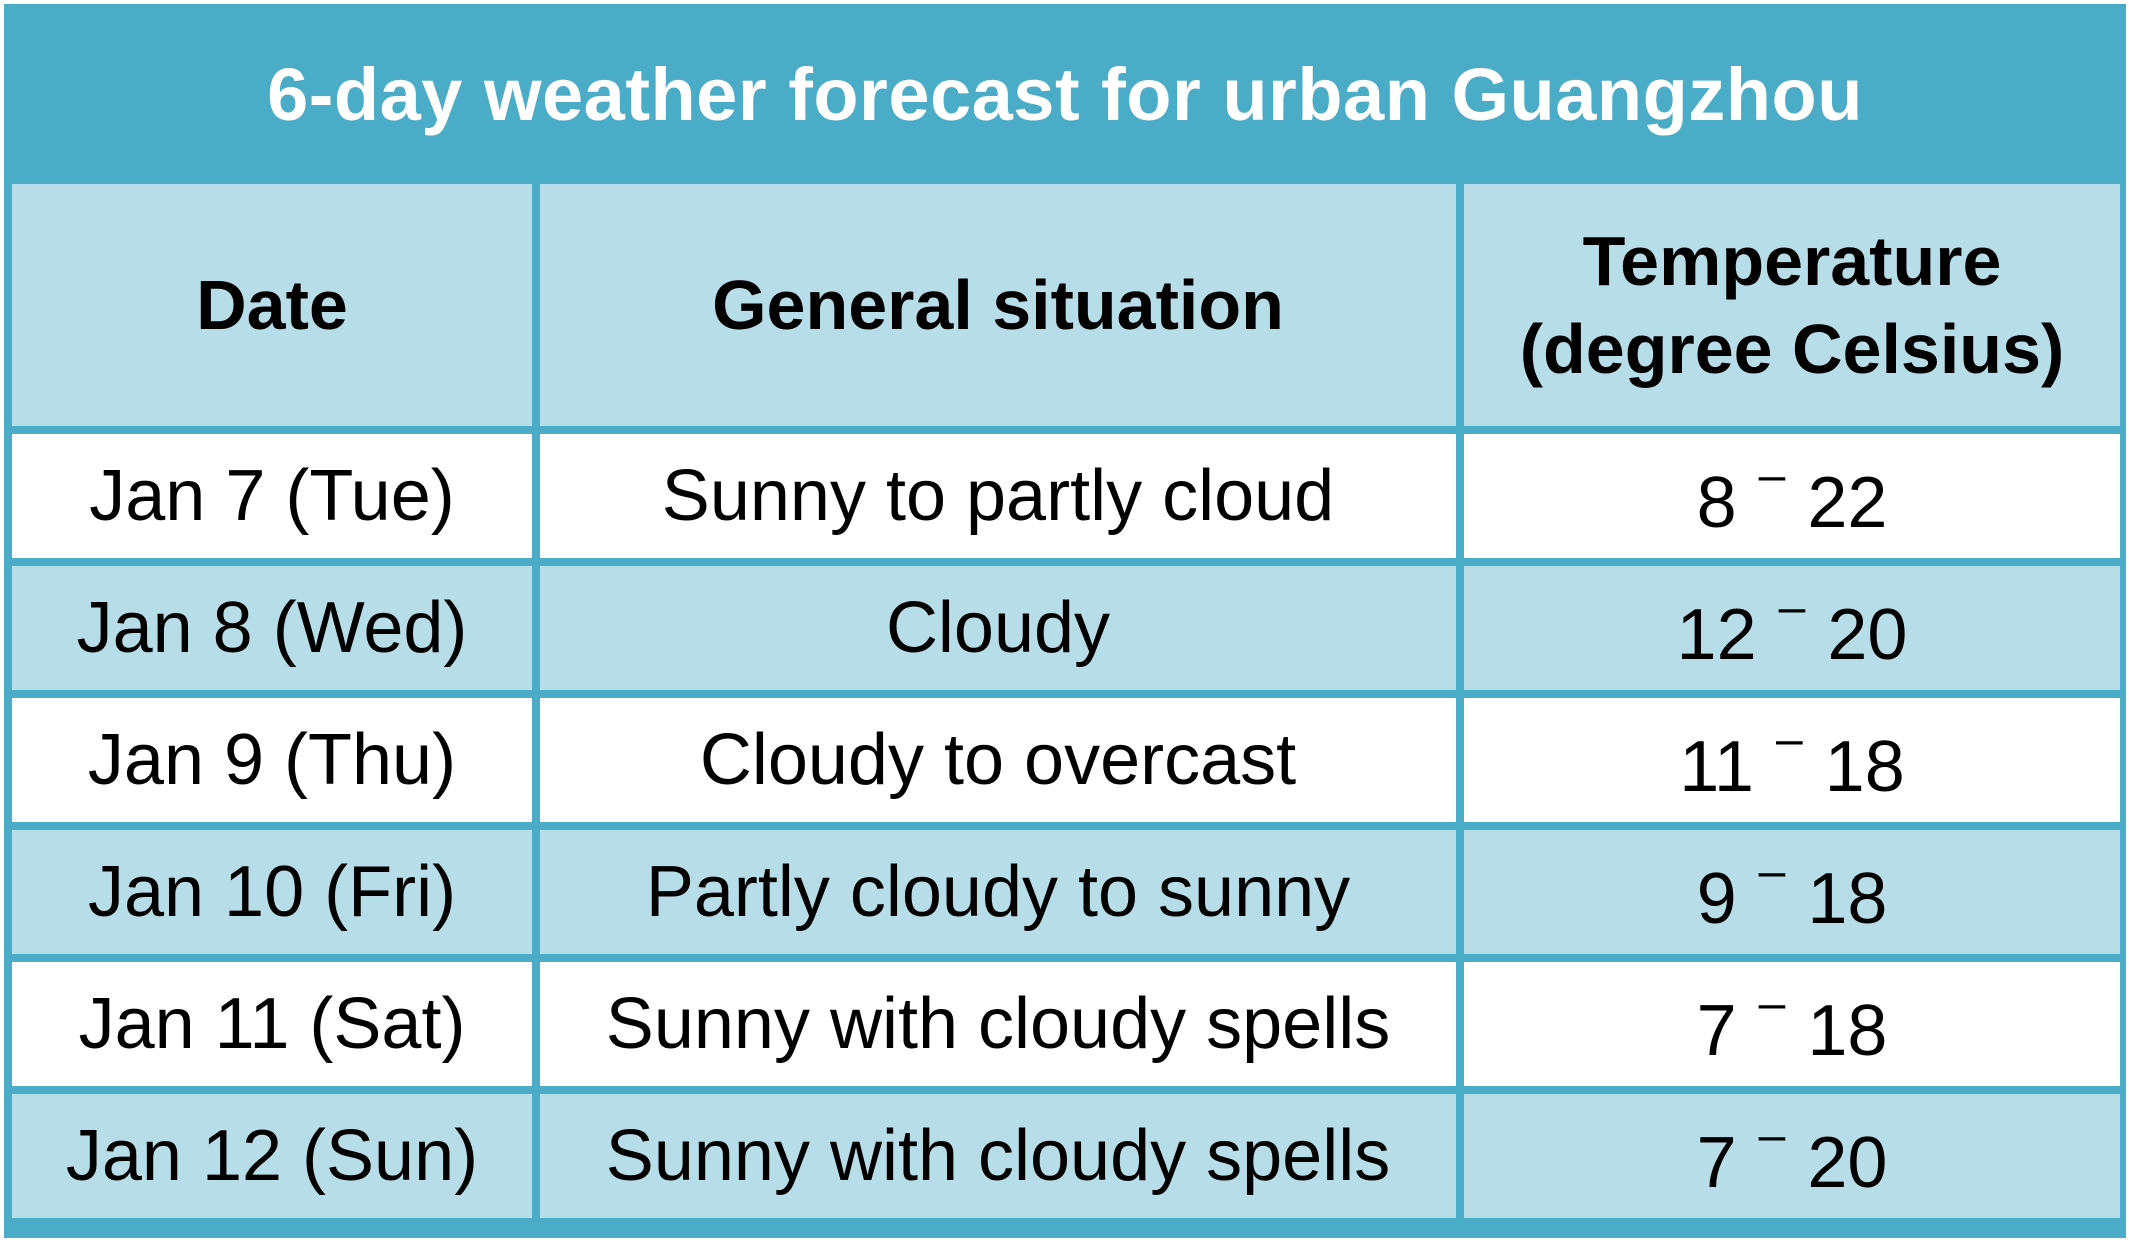  I want to click on cell-date: Jan 8 (Wed), so click(272, 628).